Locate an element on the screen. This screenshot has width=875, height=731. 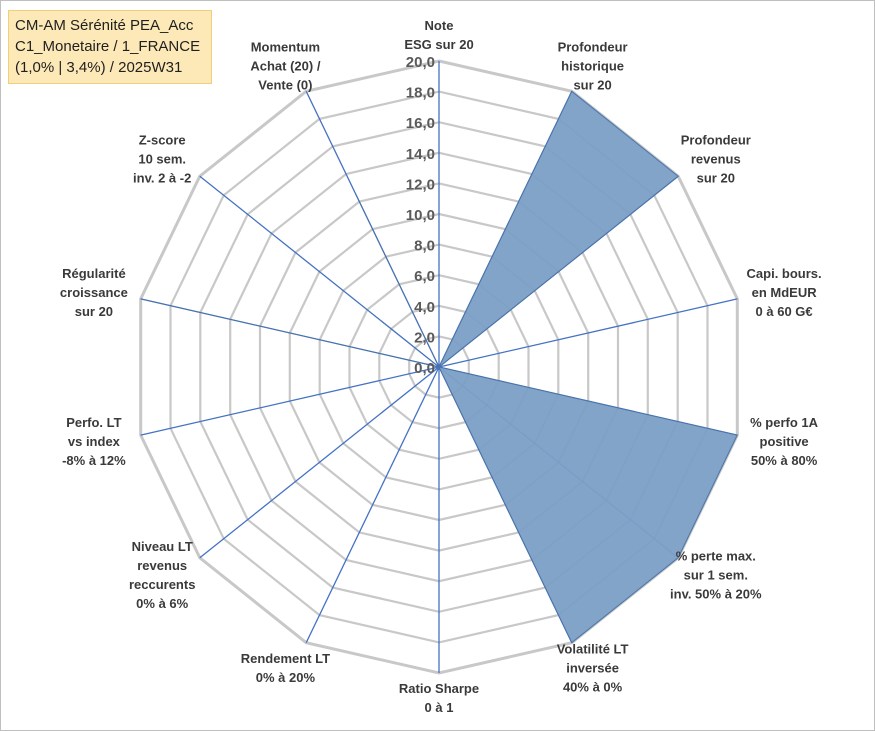
axis-label: Perfo. LT vs index -8% à 12% is located at coordinates (94, 441).